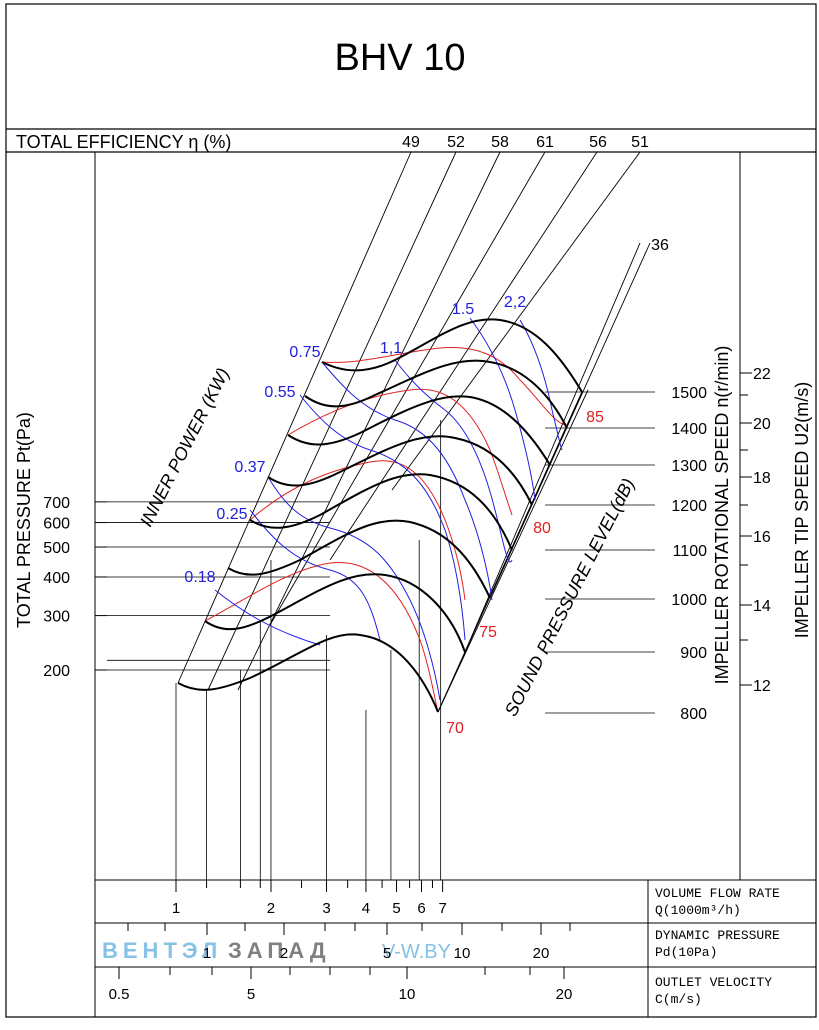 The image size is (819, 1030). I want to click on dynamic-label-1: DYNAMIC PRESSURE, so click(717, 935).